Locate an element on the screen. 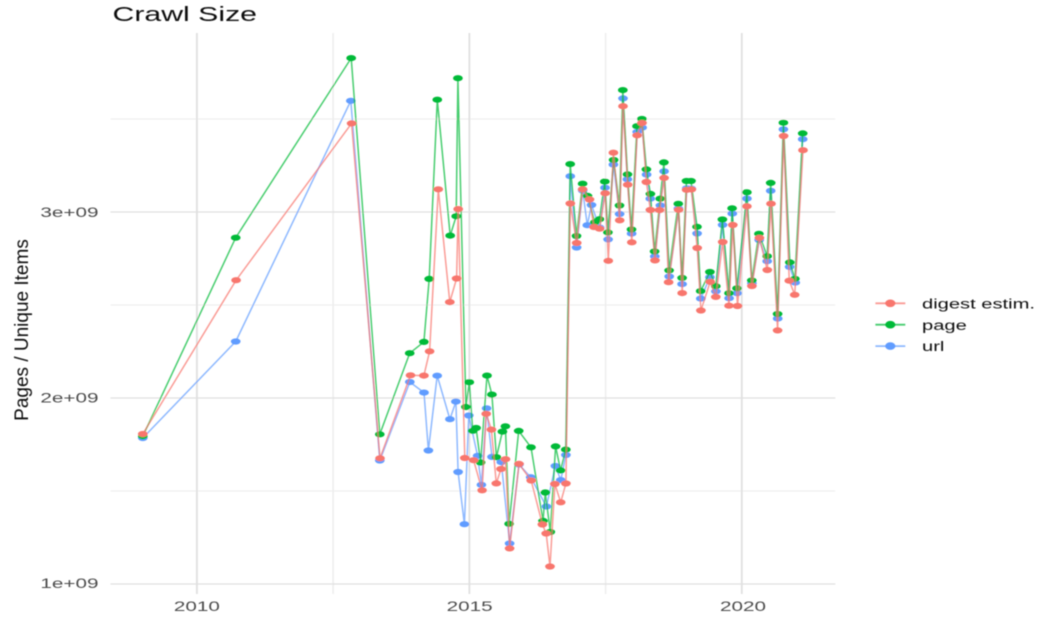  svg-text: page is located at coordinates (944, 325).